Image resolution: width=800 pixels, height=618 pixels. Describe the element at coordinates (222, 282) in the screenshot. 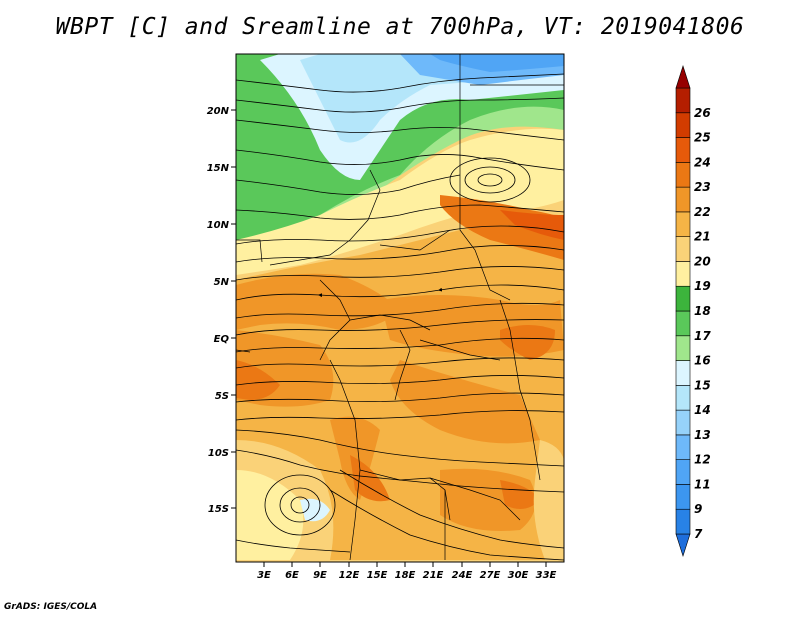

I see `lat-tick-label: 5N` at that location.